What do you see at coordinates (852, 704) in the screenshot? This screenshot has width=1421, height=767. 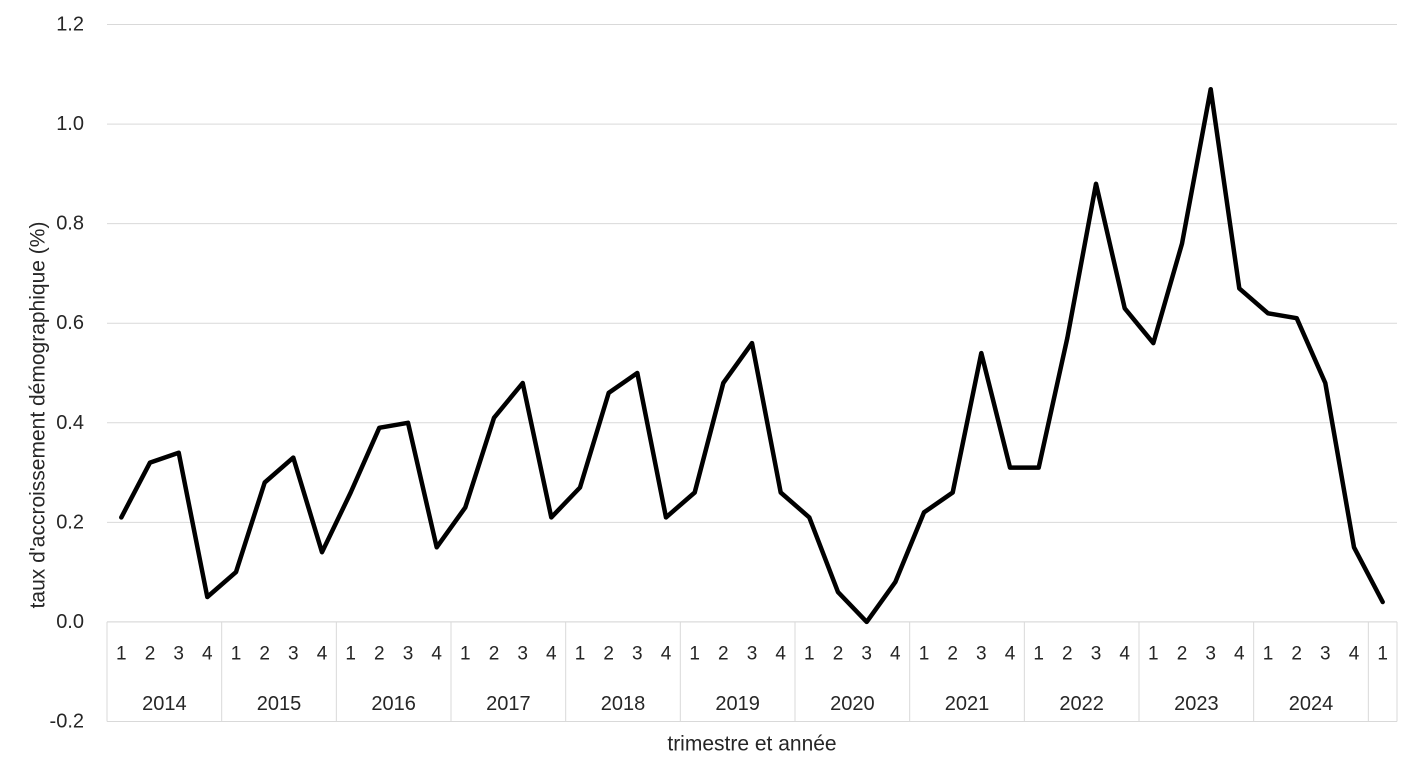 I see `x-year-label: 2020` at bounding box center [852, 704].